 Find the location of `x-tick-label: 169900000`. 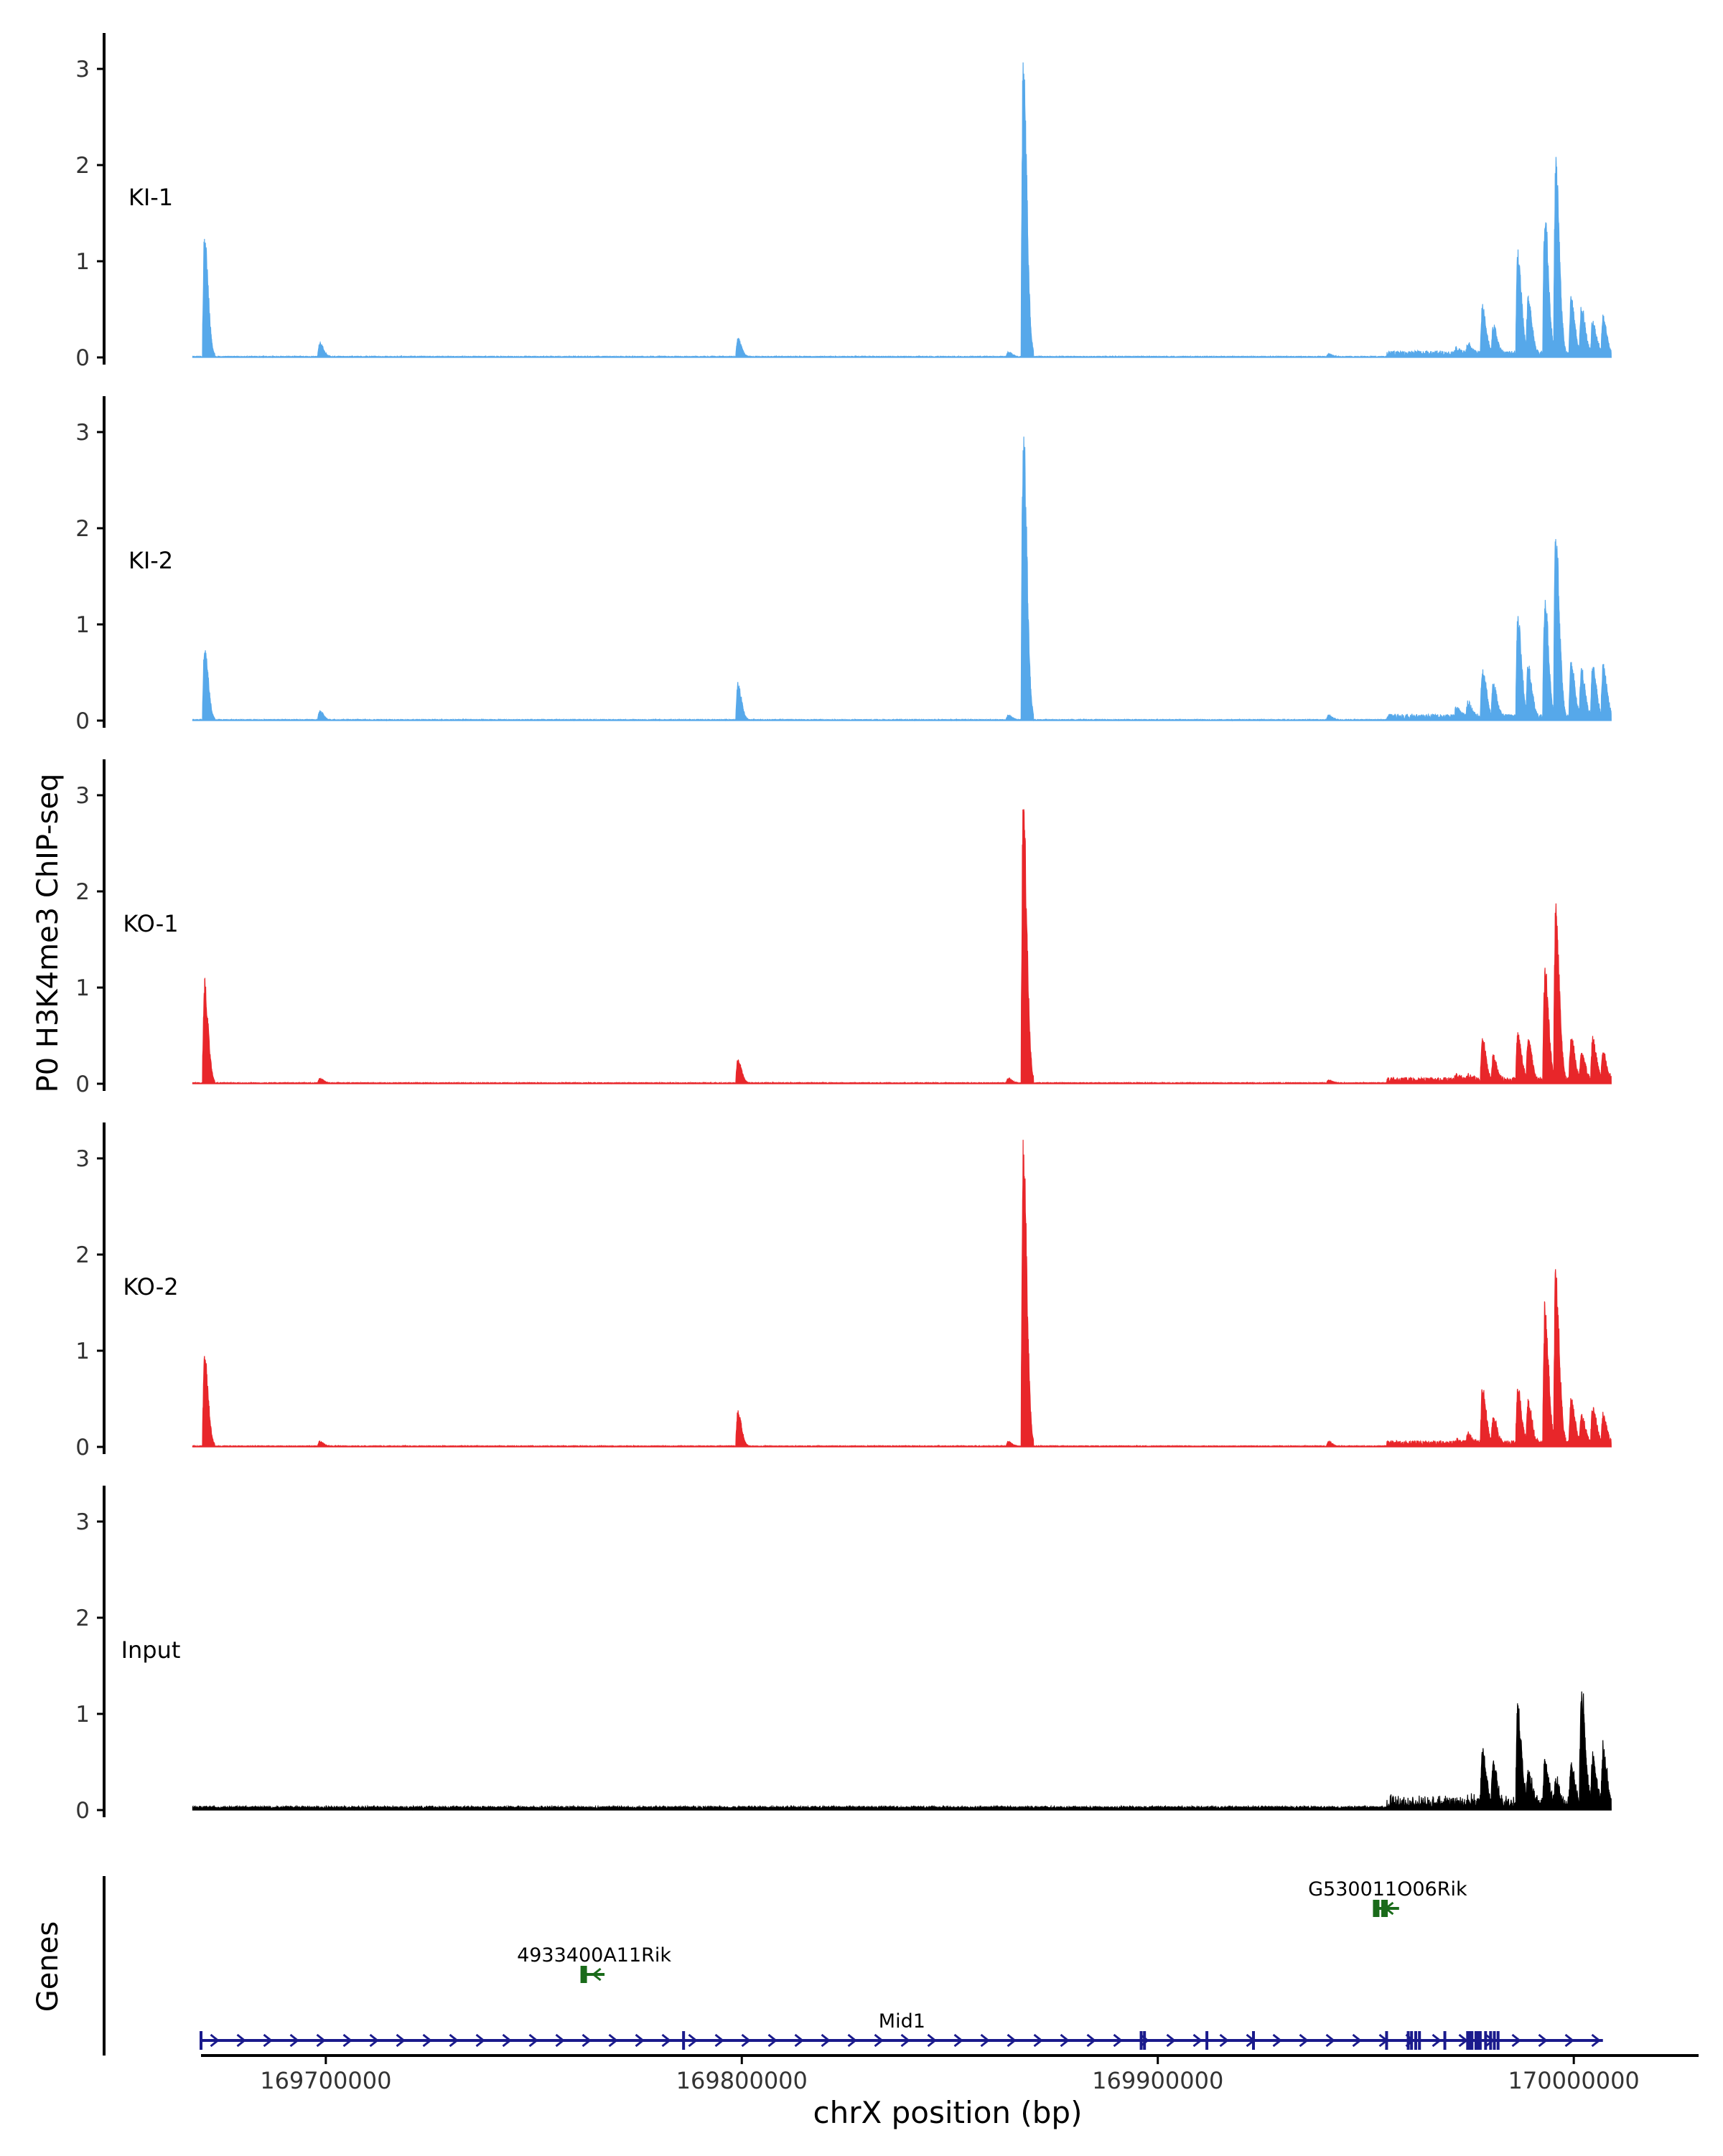

x-tick-label: 169900000 is located at coordinates (1157, 2080).